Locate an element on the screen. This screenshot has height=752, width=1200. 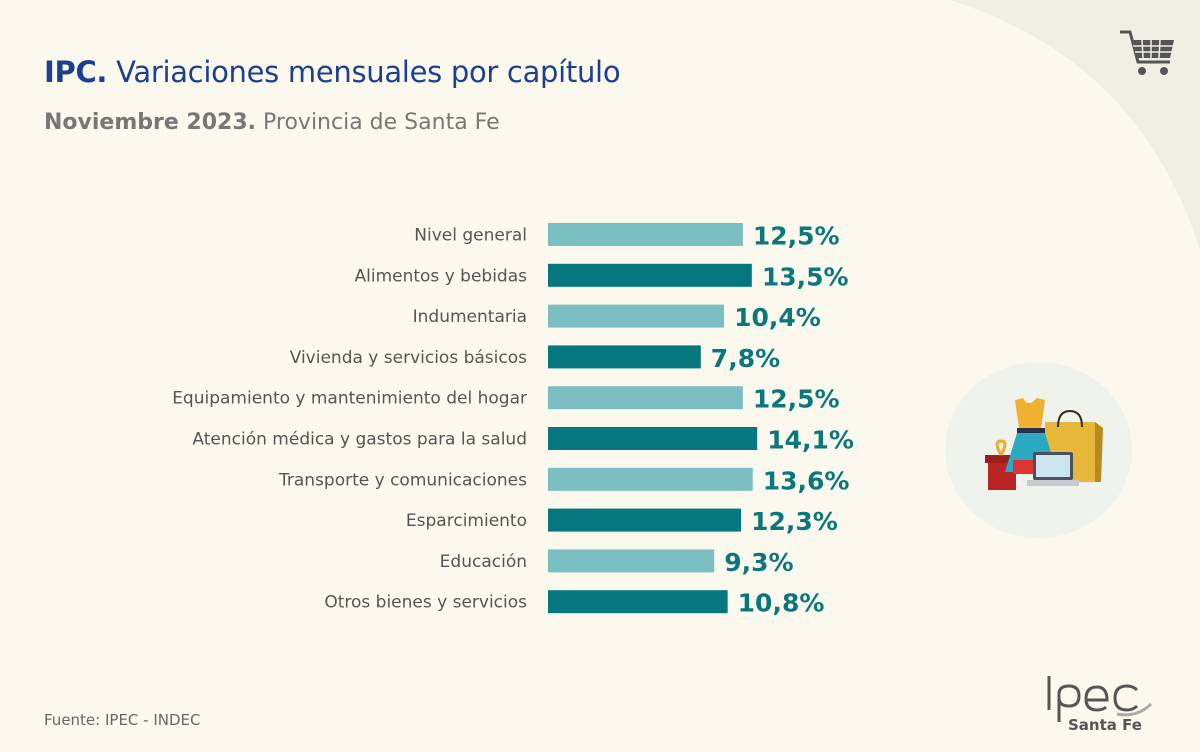
value-label: 12,3% is located at coordinates (794, 521).